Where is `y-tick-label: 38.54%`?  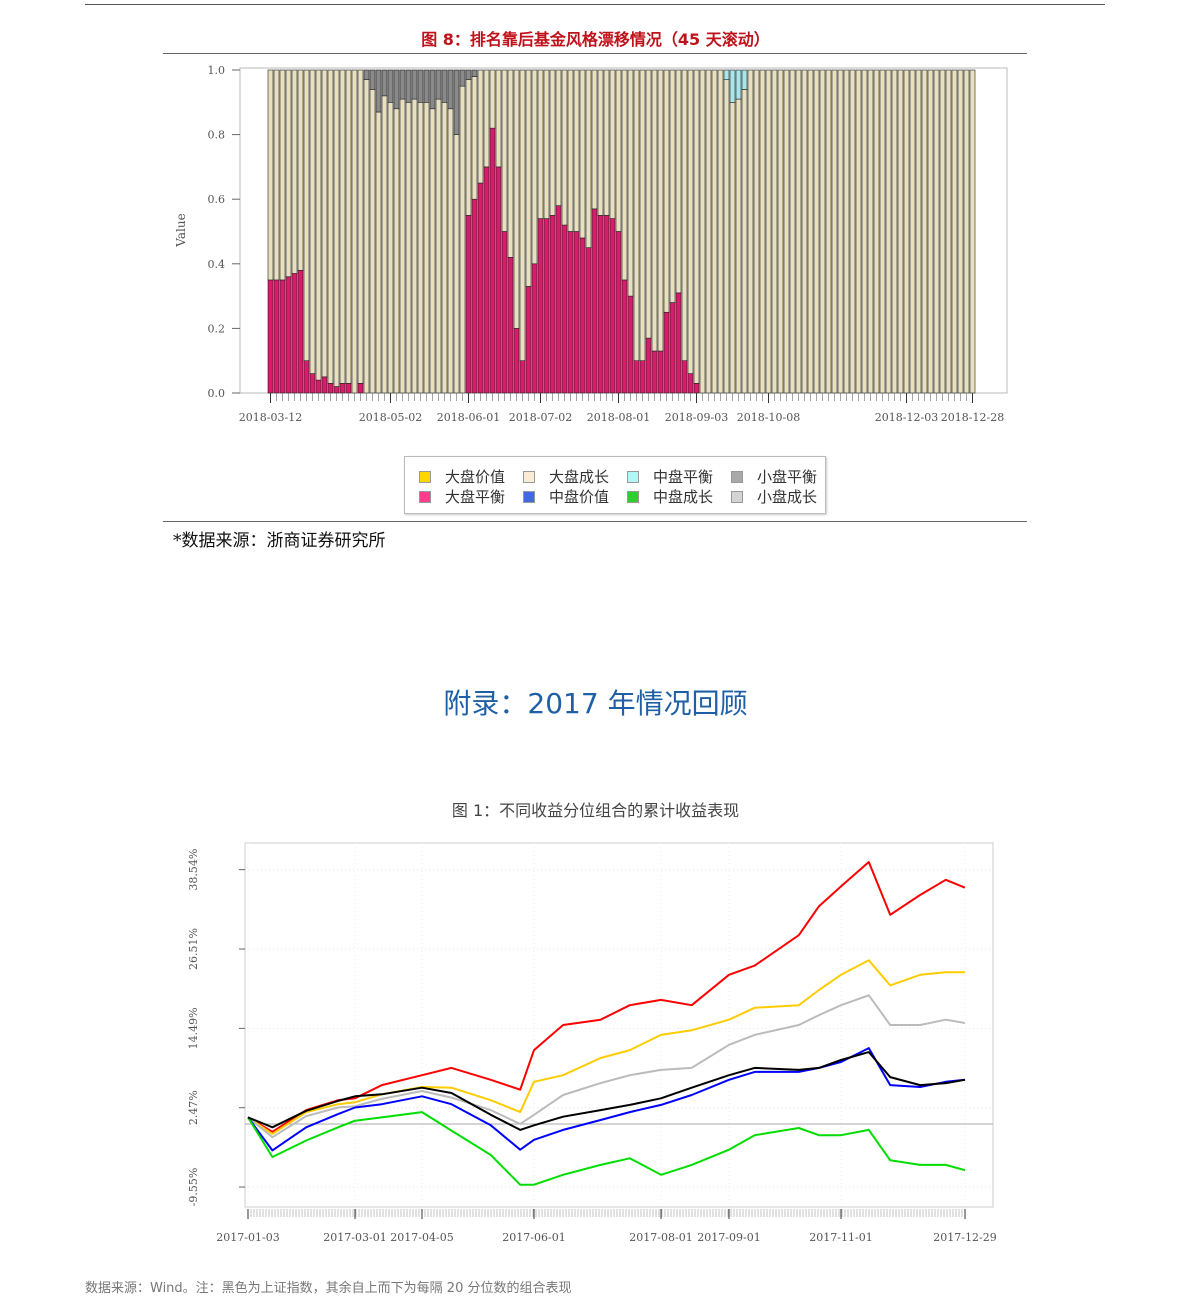 y-tick-label: 38.54% is located at coordinates (193, 870).